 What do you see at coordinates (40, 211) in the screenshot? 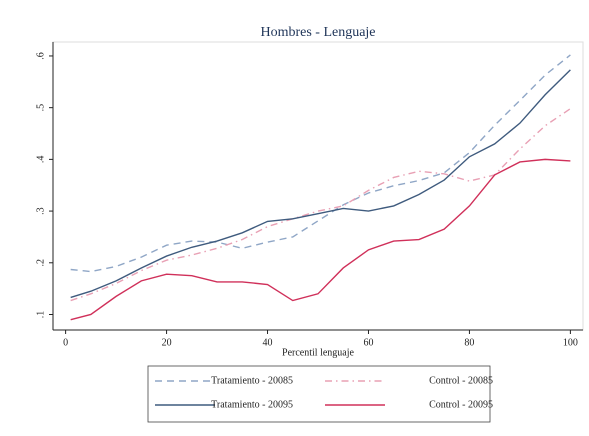
I see `y-tick-label: .3` at bounding box center [40, 211].